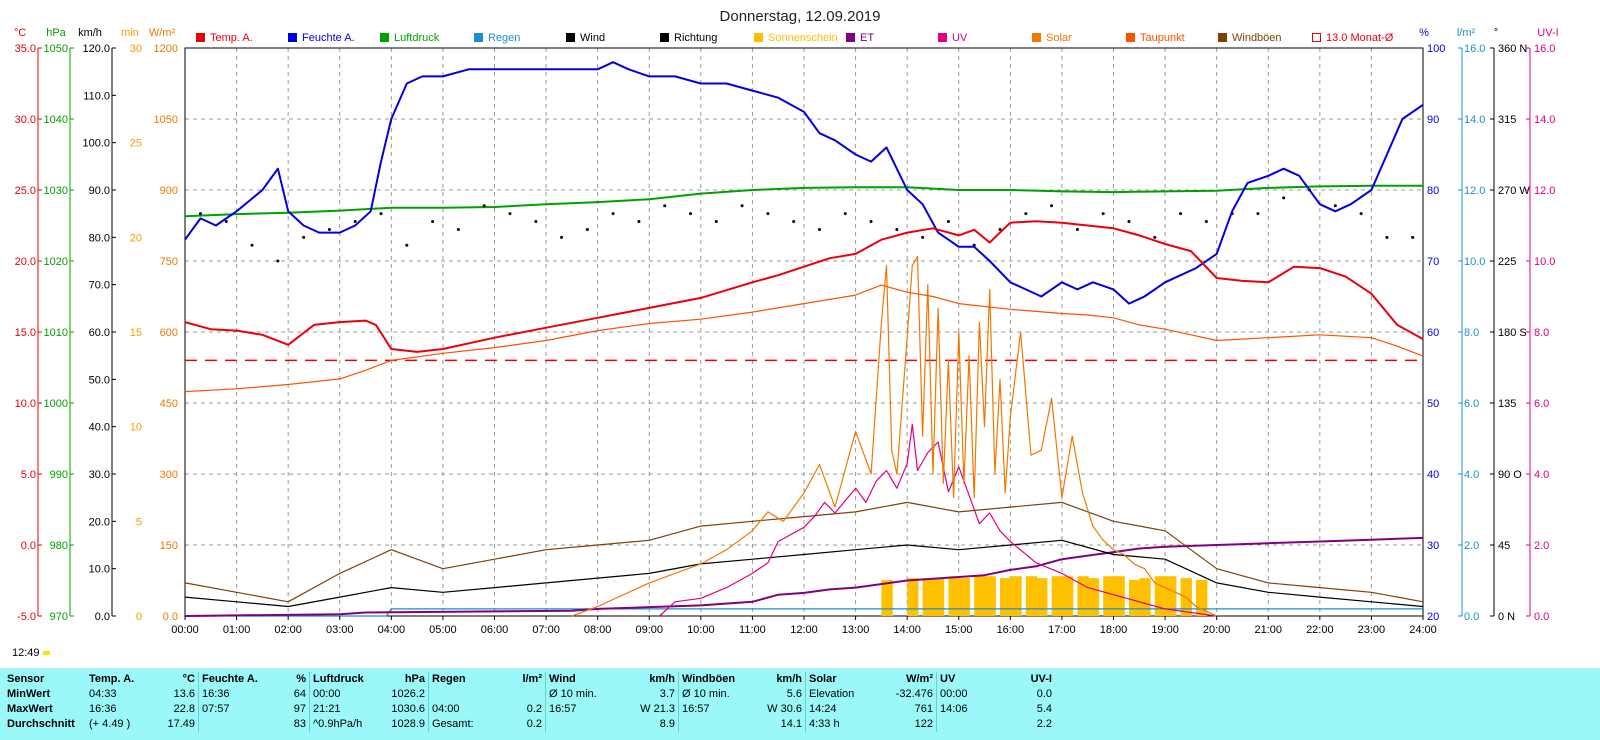  Describe the element at coordinates (789, 679) in the screenshot. I see `summary-header-unit: km/h` at that location.